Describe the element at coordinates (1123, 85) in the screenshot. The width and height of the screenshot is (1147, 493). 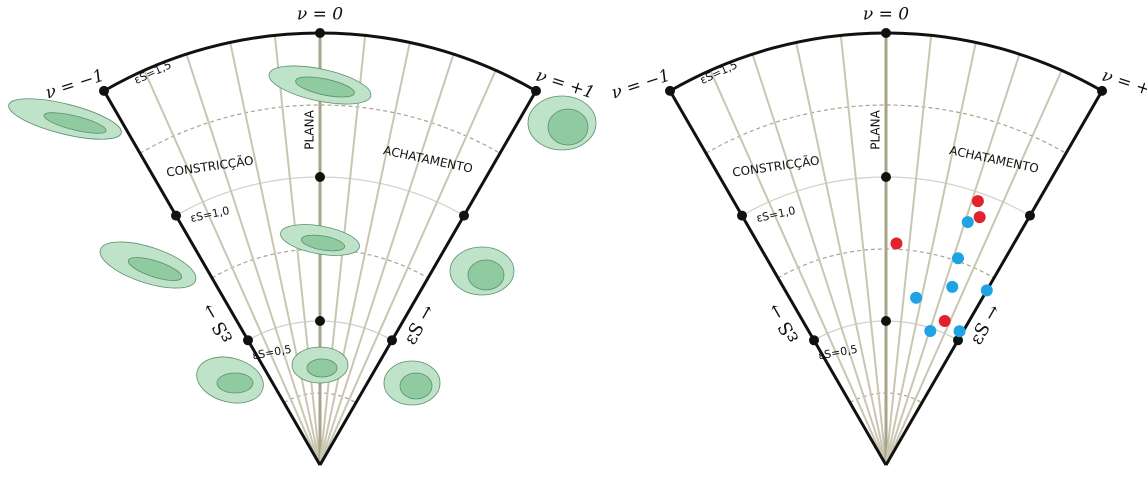
I see `nu-right: ν = +1` at that location.